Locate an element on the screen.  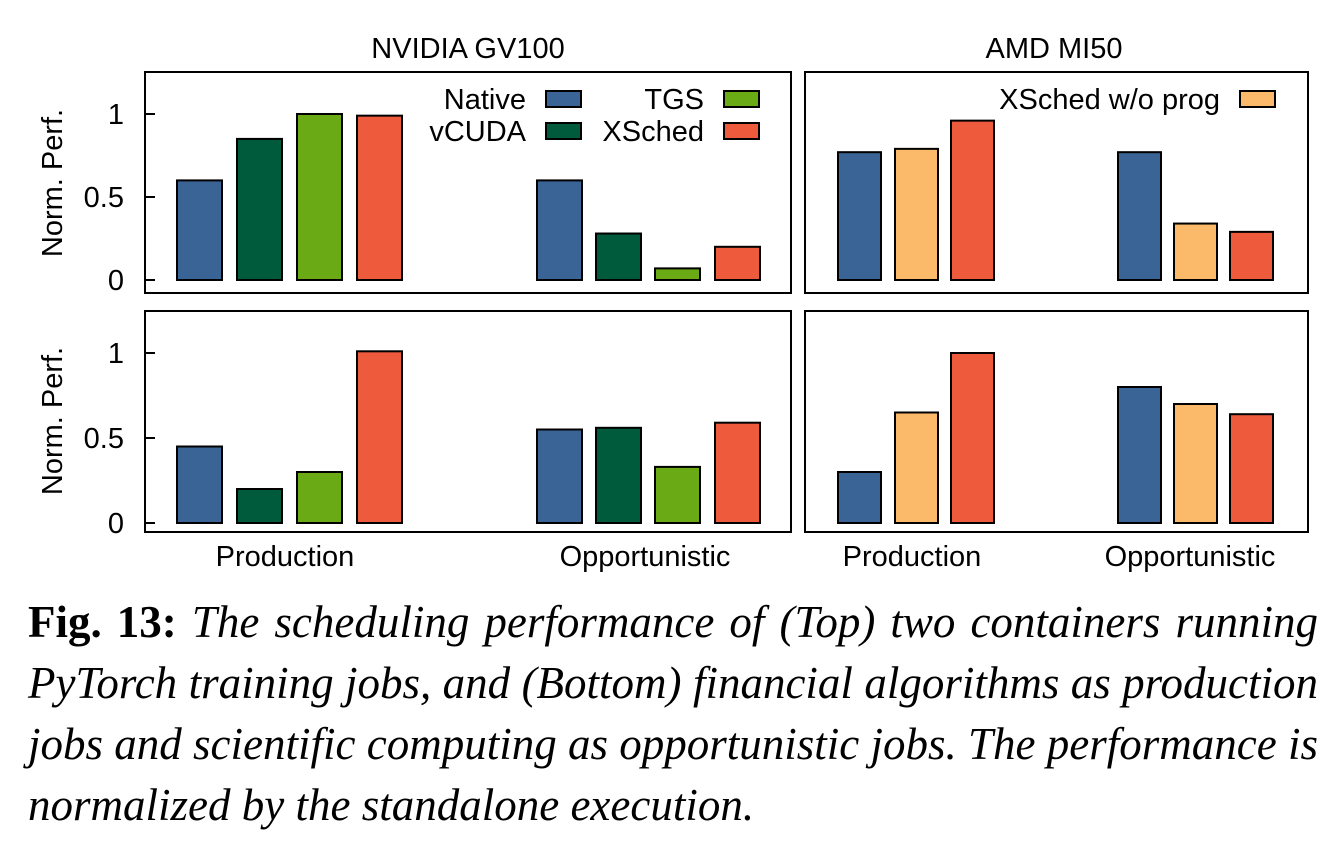
caption-label: Fig. 13: is located at coordinates (102, 622).